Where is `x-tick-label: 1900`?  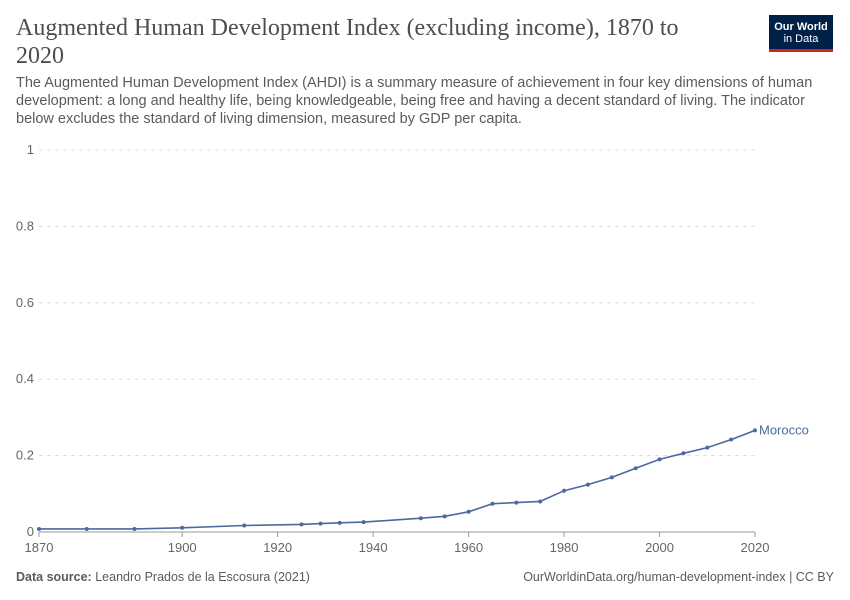 x-tick-label: 1900 is located at coordinates (182, 547).